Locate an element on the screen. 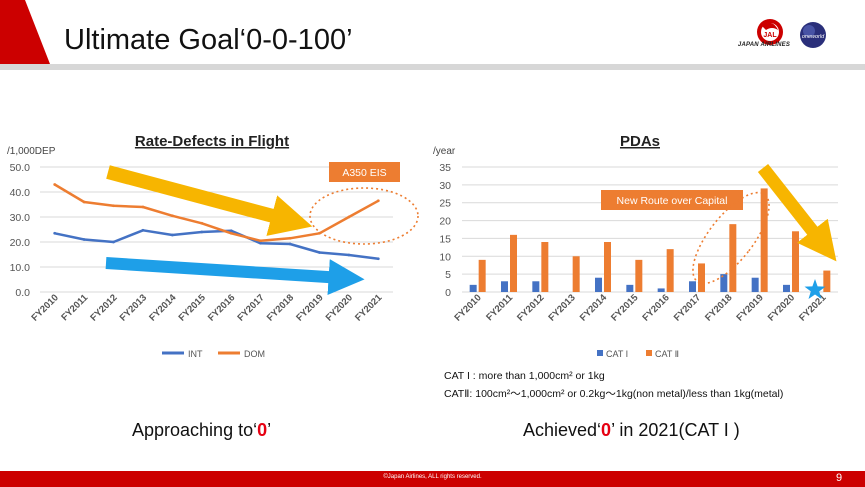 The image size is (865, 487). annotation-label: New Route over Capital is located at coordinates (672, 201).